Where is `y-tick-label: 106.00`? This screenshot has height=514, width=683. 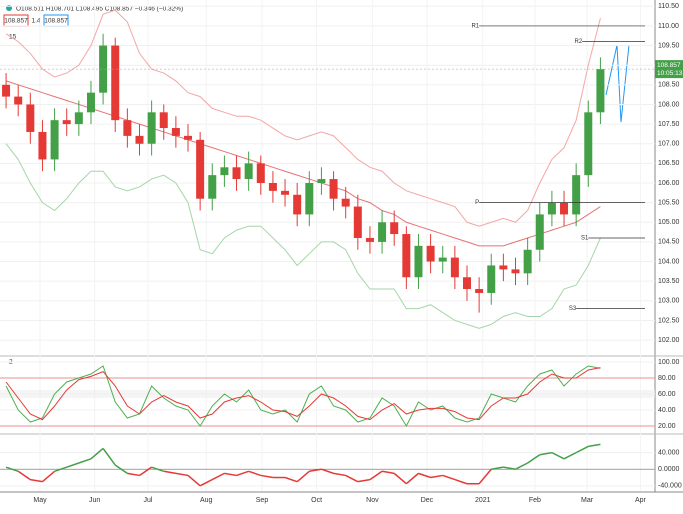
y-tick-label: 106.00 is located at coordinates (669, 183).